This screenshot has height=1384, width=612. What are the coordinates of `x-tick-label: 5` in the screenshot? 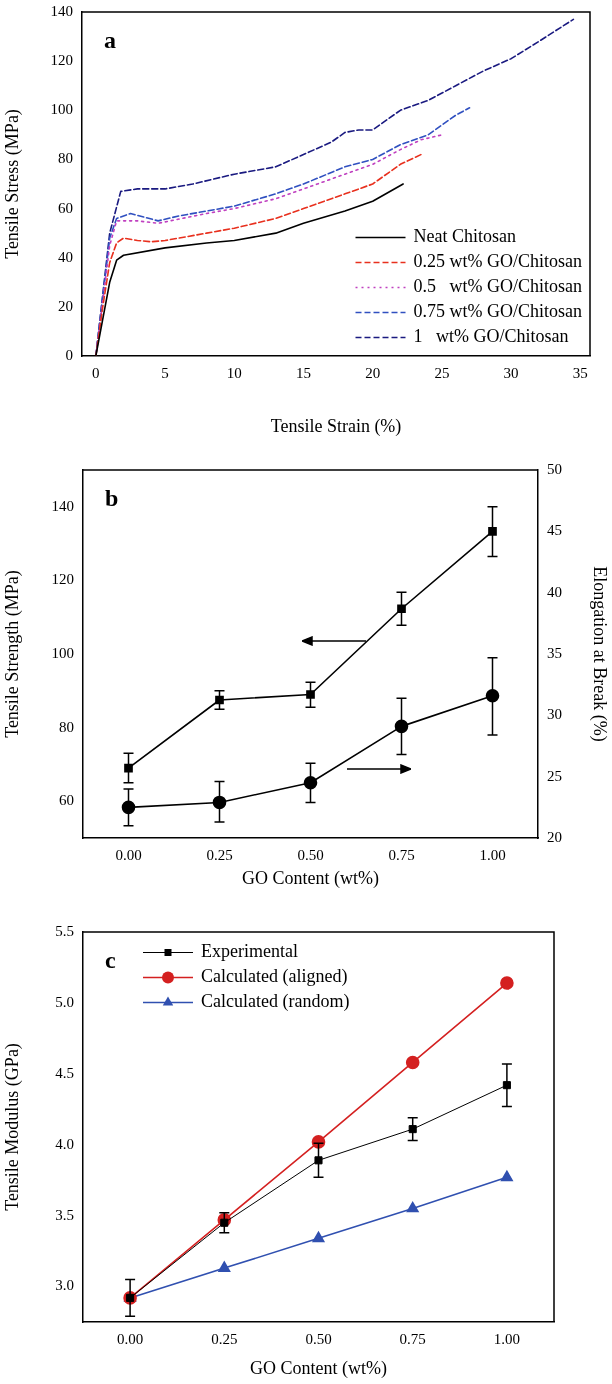 It's located at (165, 372).